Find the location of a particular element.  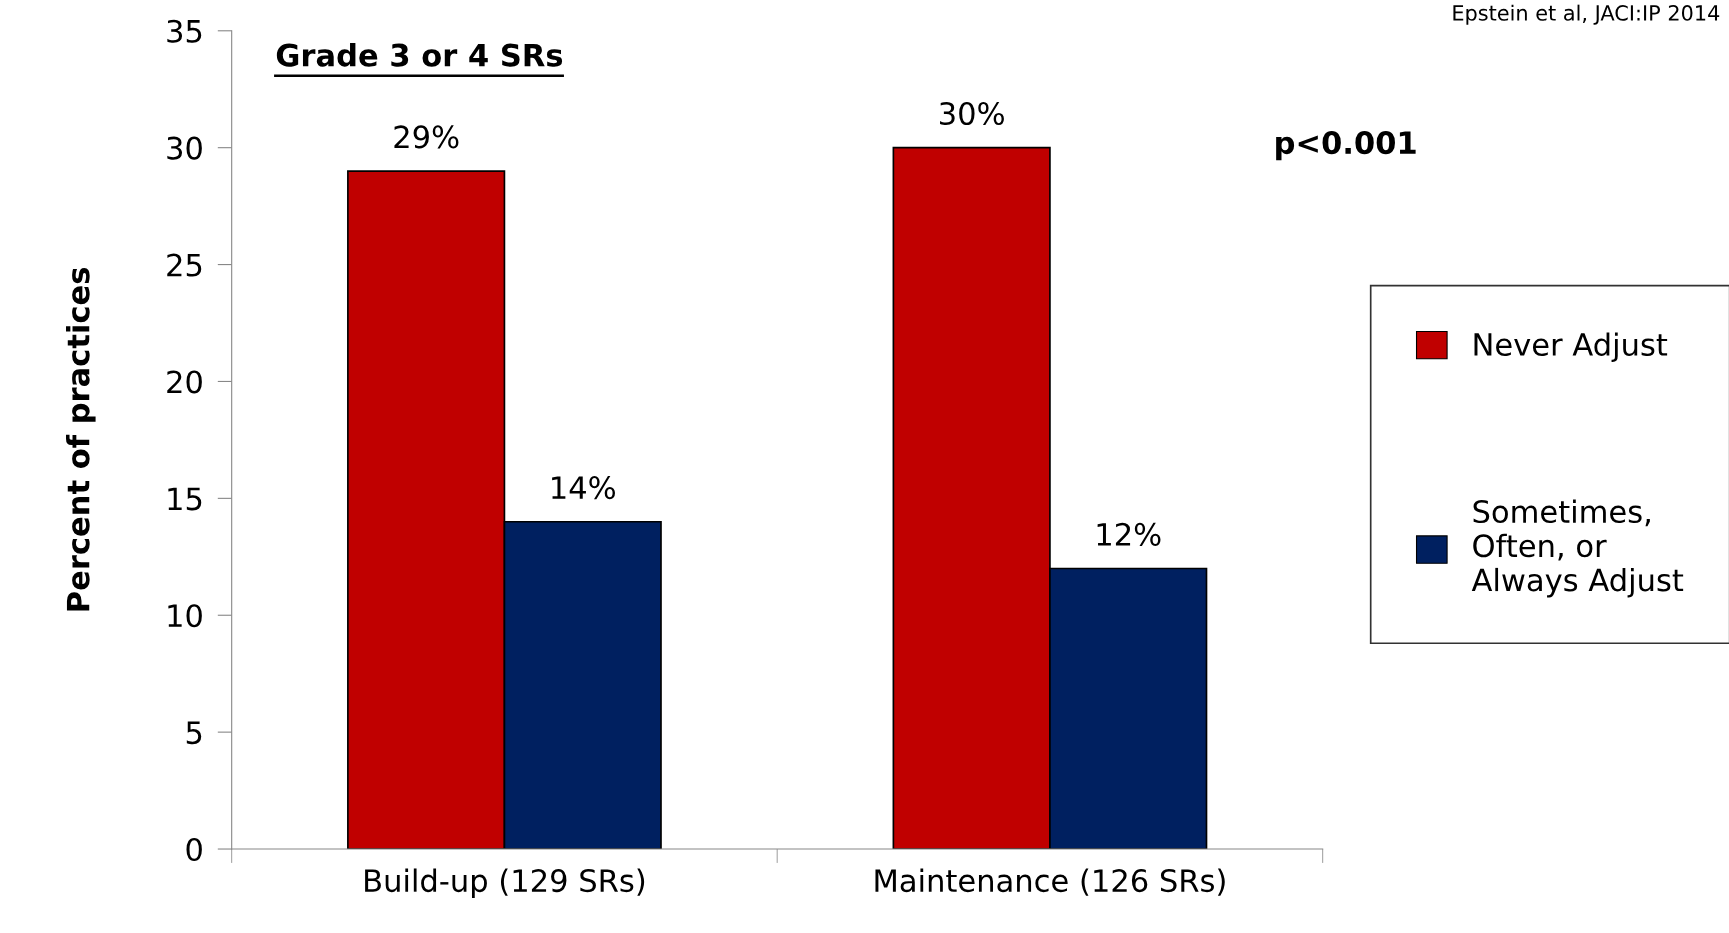

data-label: 29% is located at coordinates (426, 137).